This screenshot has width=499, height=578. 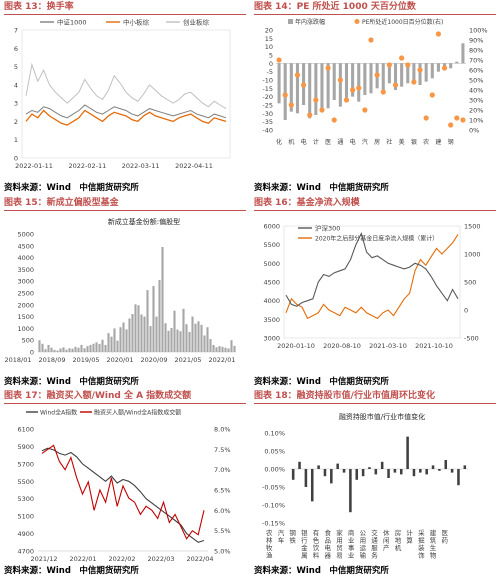 What do you see at coordinates (274, 434) in the screenshot?
I see `y-tick-label: 0.10%` at bounding box center [274, 434].